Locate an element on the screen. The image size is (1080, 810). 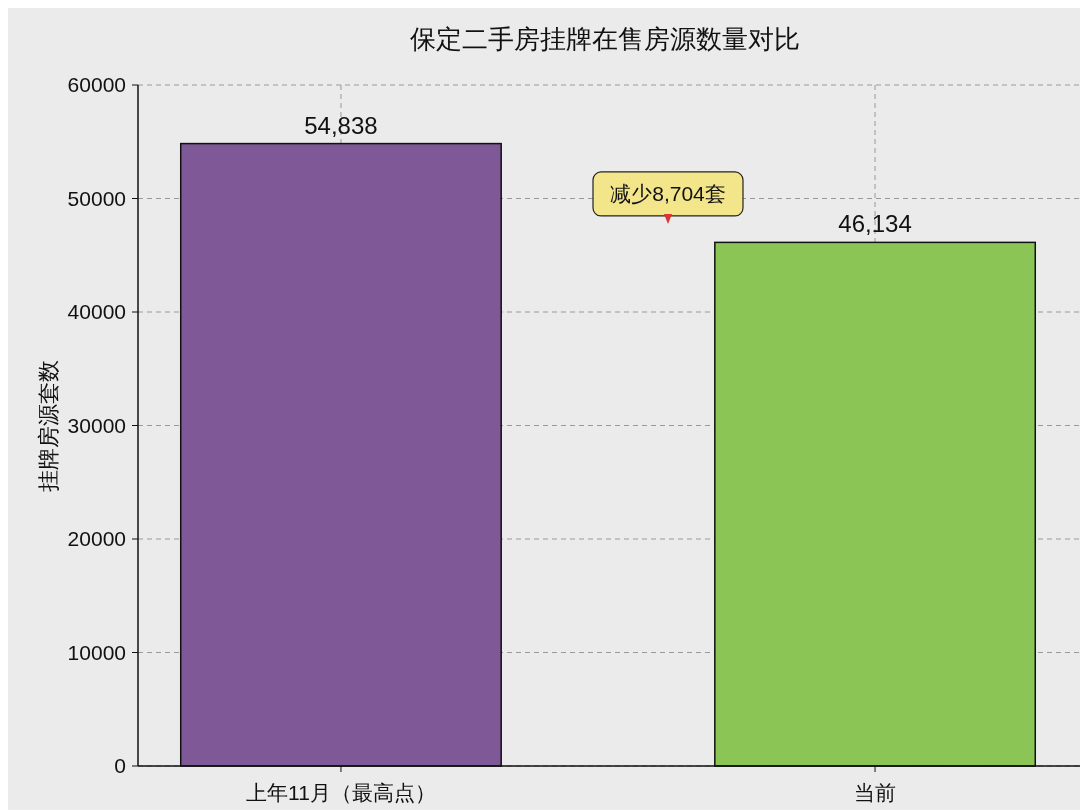
x-tick-label: 上年11月（最高点） is located at coordinates (341, 792).